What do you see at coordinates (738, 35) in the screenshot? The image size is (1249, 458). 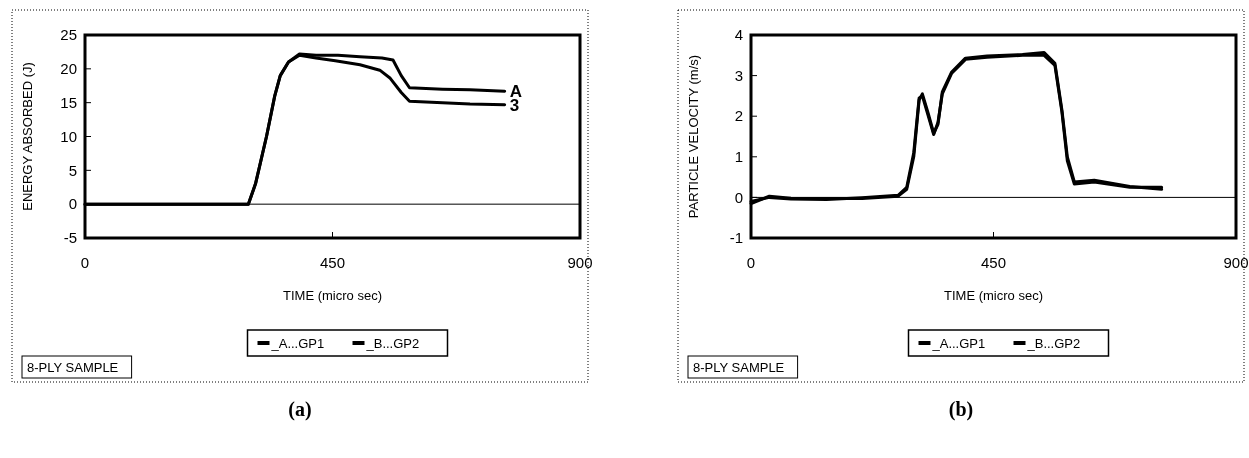 I see `y-tick-label: 4` at bounding box center [738, 35].